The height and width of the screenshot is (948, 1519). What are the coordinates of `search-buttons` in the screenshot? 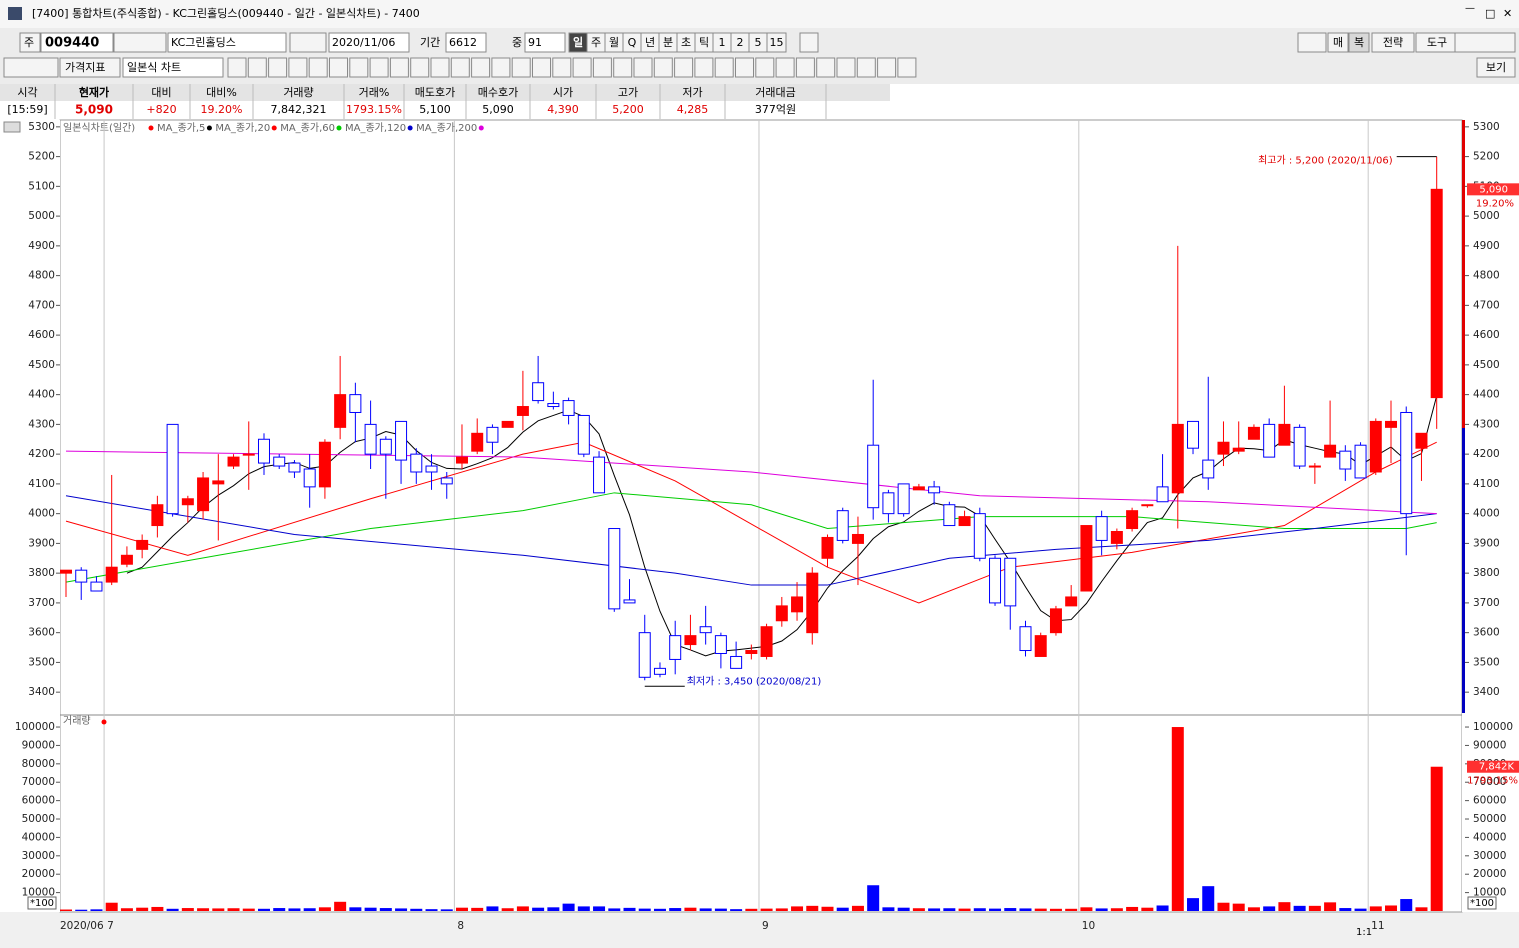 It's located at (140, 42).